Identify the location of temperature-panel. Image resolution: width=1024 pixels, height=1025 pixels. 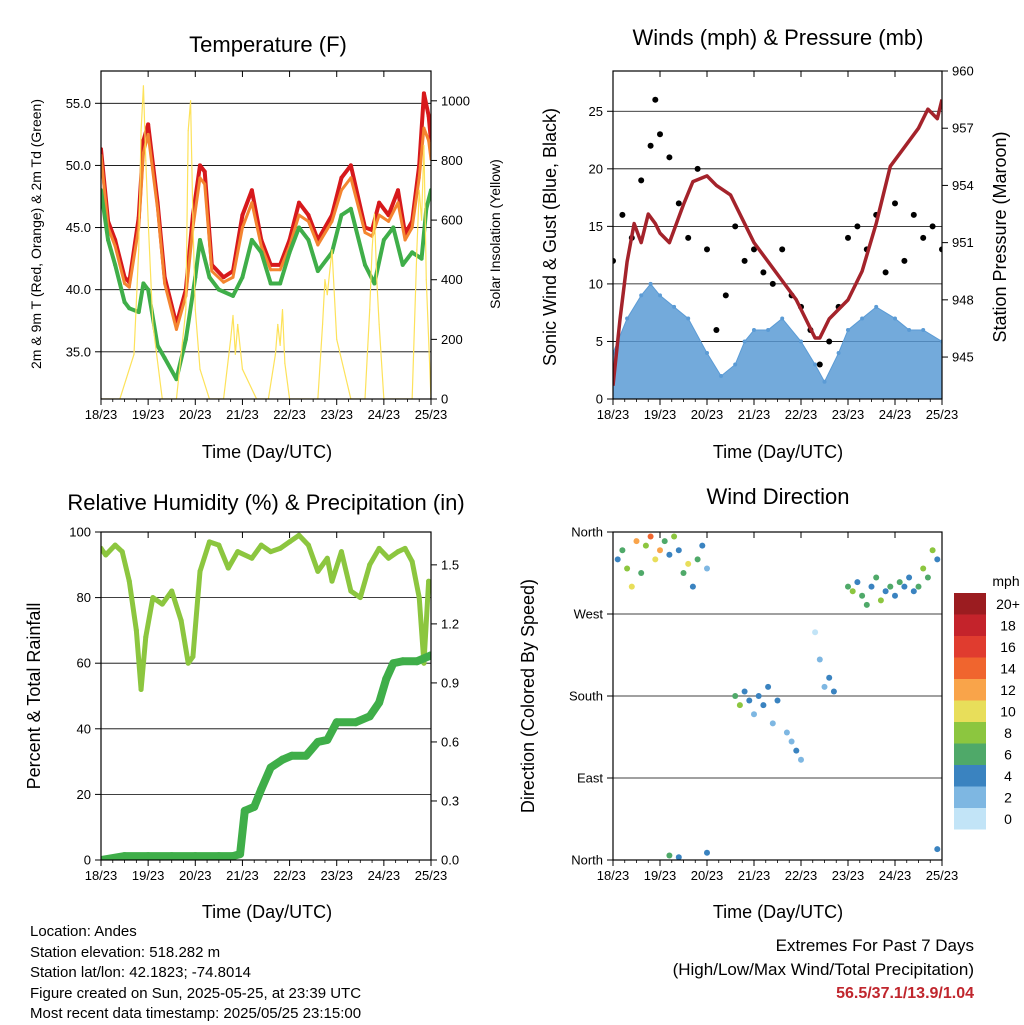
(266, 237).